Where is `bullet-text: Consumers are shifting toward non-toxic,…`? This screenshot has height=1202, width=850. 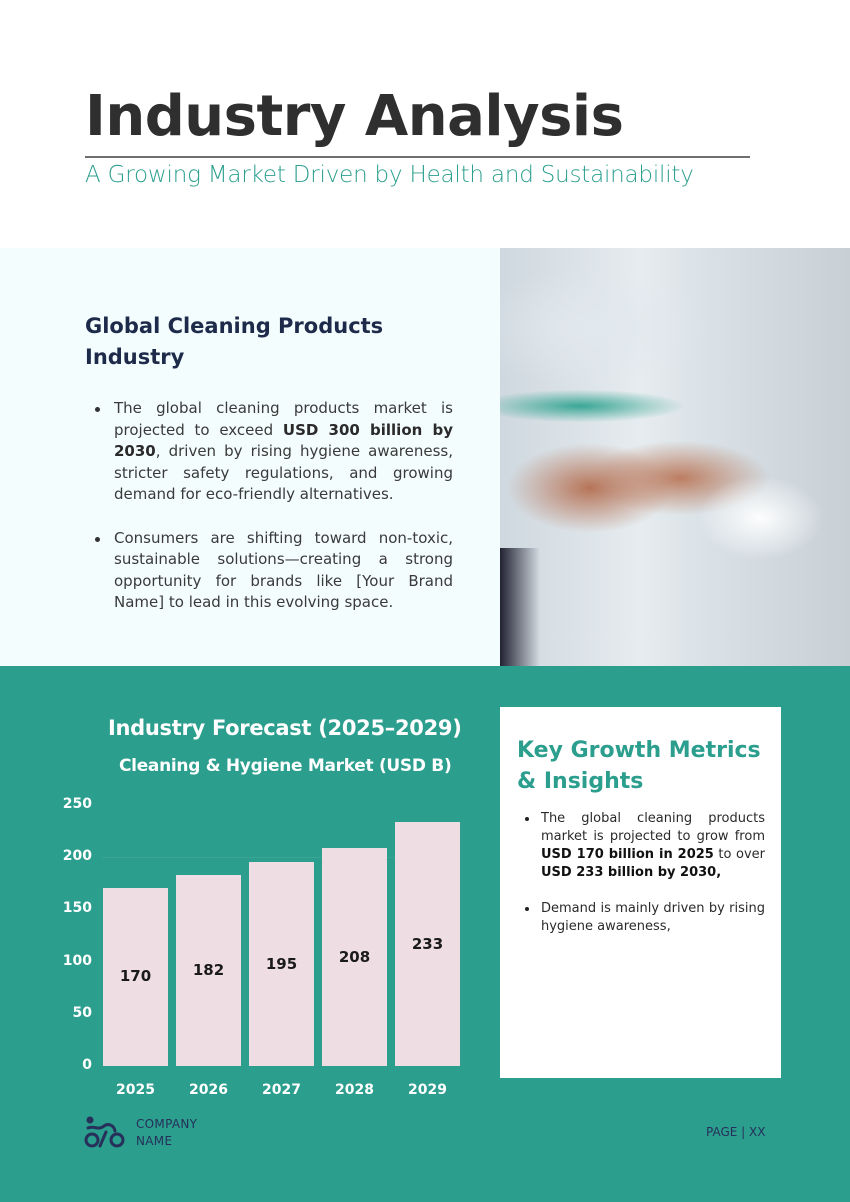
bullet-text: Consumers are shifting toward non-toxic,… is located at coordinates (283, 570).